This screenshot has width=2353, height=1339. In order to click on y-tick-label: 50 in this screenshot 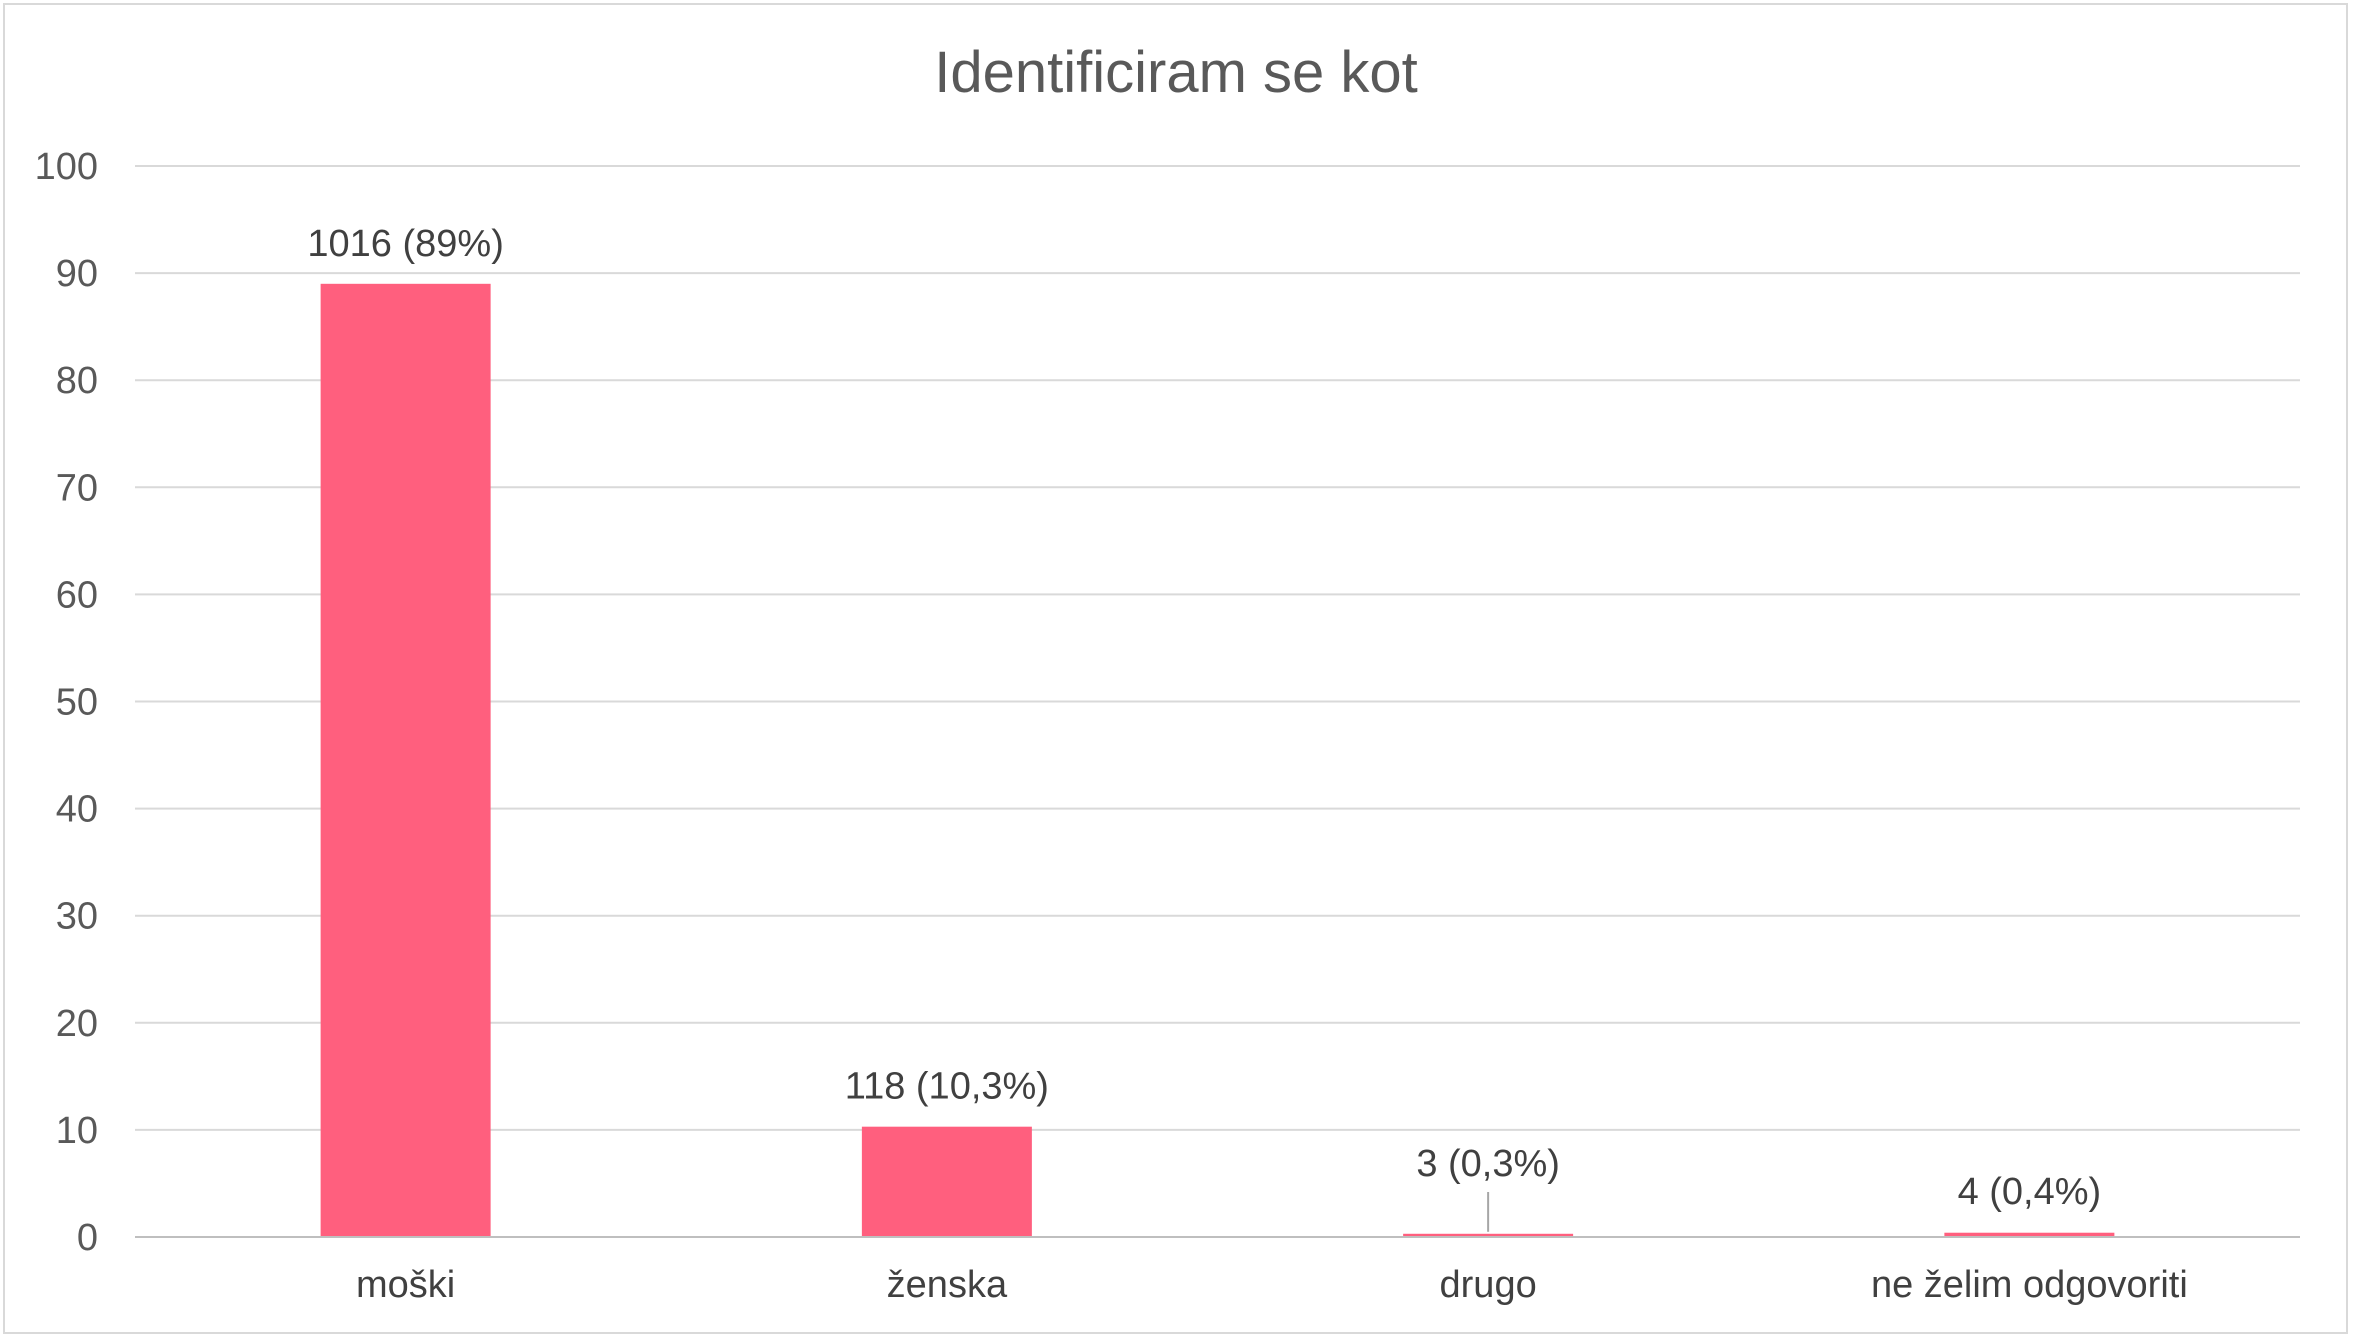, I will do `click(77, 703)`.